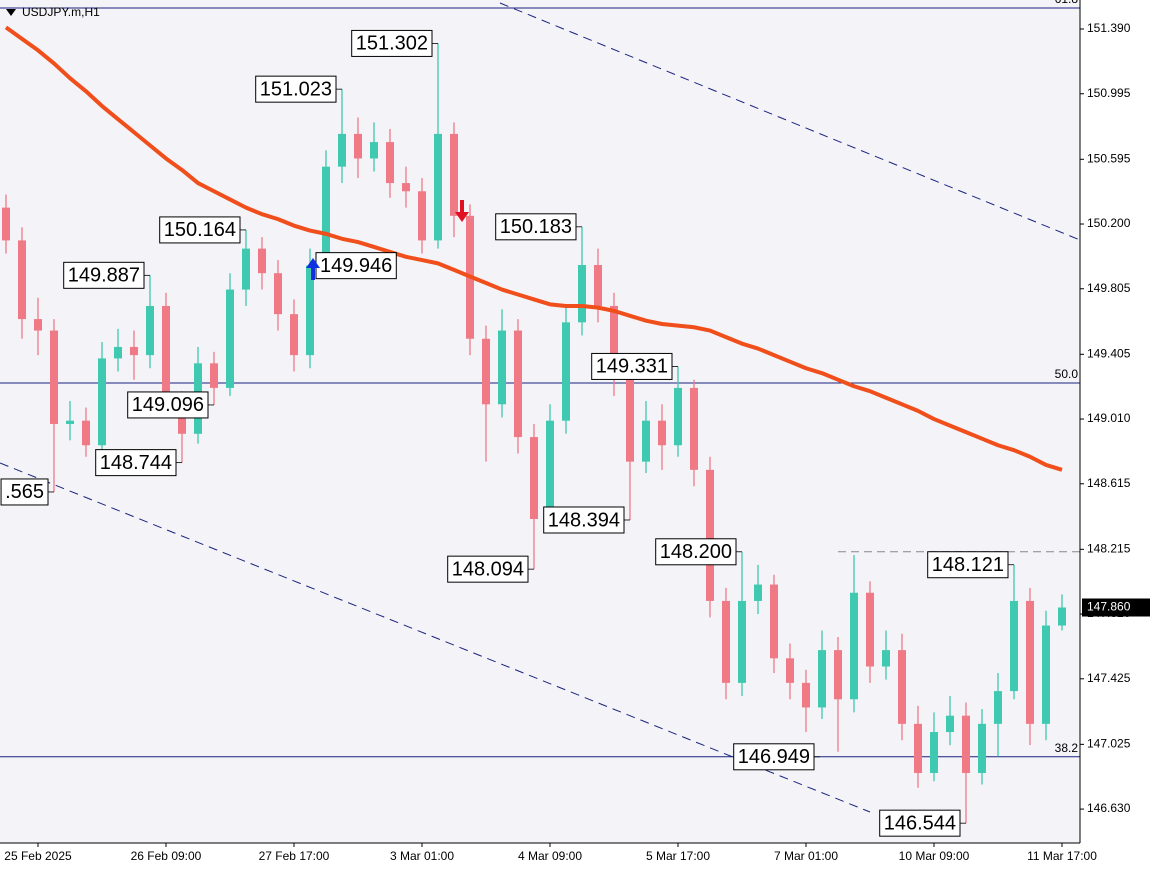  Describe the element at coordinates (1109, 223) in the screenshot. I see `y-tick-label: 150.200` at that location.